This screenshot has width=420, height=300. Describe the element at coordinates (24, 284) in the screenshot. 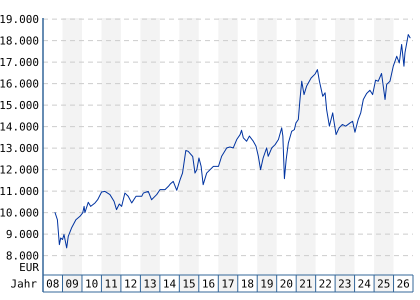

I see `x-axis-title: Jahr` at that location.